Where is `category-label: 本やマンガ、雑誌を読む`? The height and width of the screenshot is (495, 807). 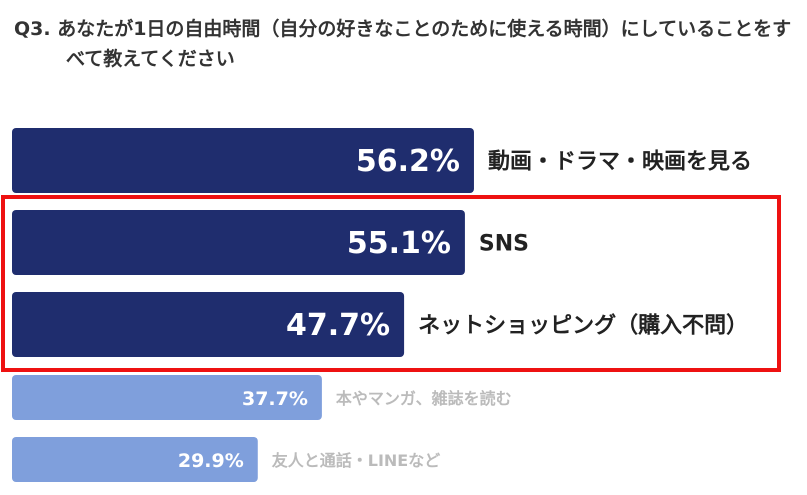
category-label: 本やマンガ、雑誌を読む is located at coordinates (424, 398).